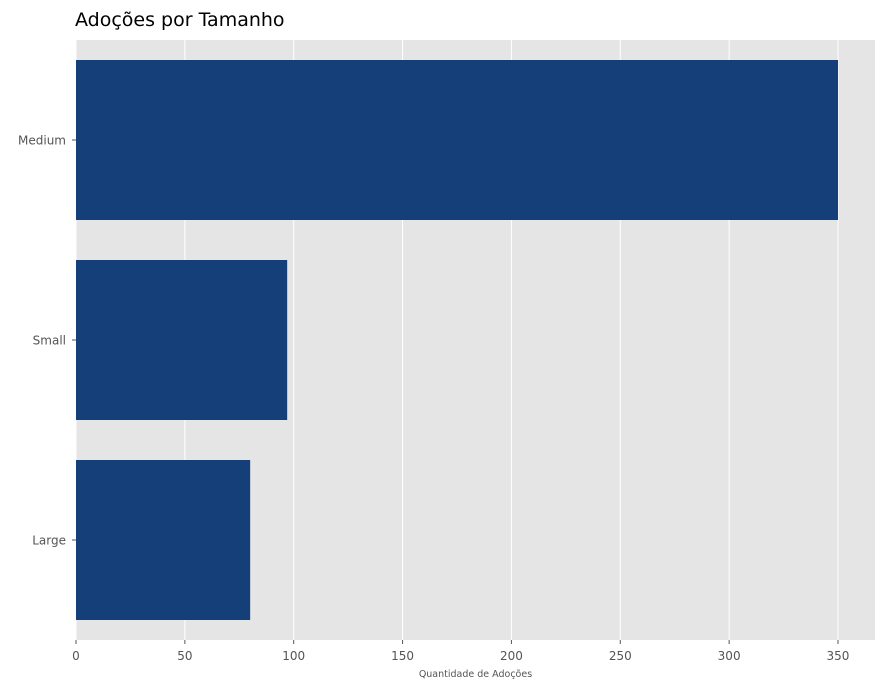 The width and height of the screenshot is (885, 693). Describe the element at coordinates (49, 341) in the screenshot. I see `y-tick-label: Small` at that location.